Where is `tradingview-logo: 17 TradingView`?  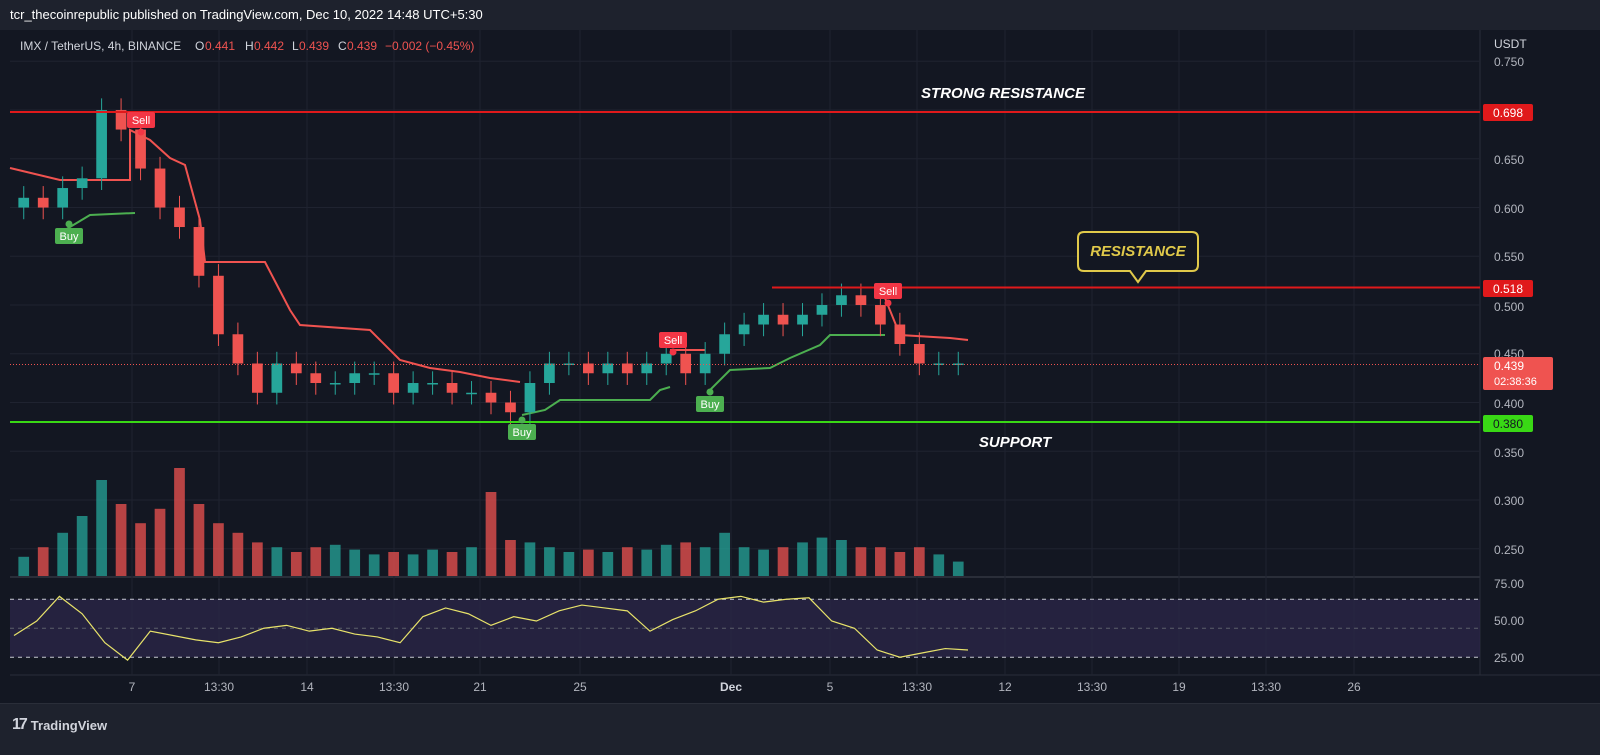
tradingview-logo: 17 TradingView is located at coordinates (59, 725).